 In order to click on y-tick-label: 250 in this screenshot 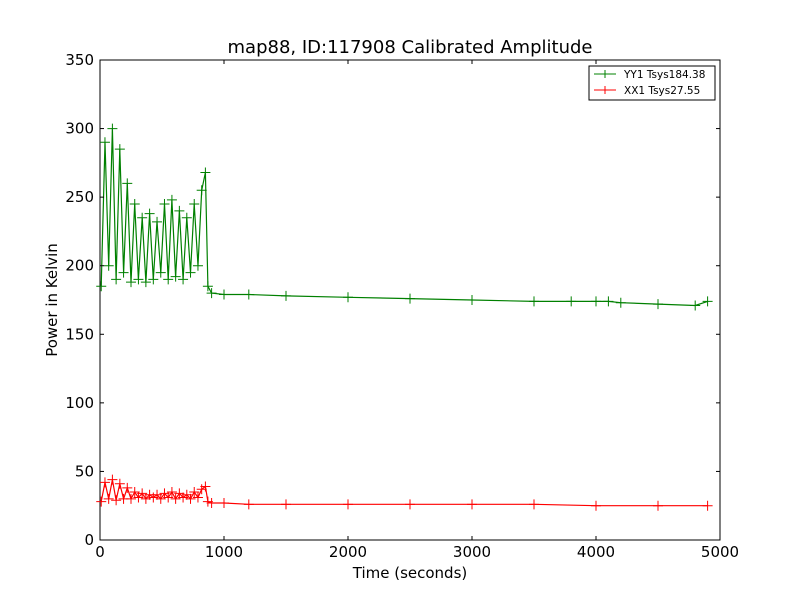, I will do `click(79, 197)`.